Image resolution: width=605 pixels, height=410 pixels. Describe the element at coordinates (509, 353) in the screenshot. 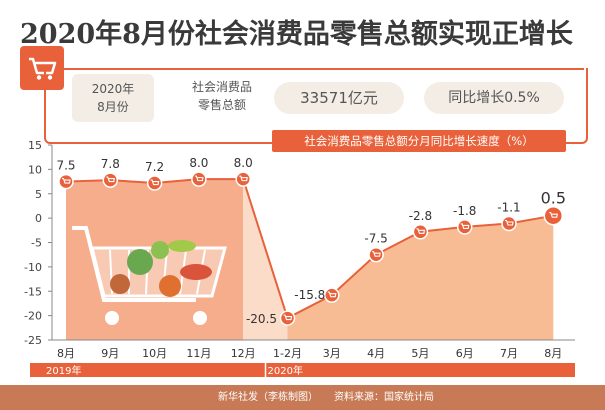

I see `x-tick-label: 7月` at that location.